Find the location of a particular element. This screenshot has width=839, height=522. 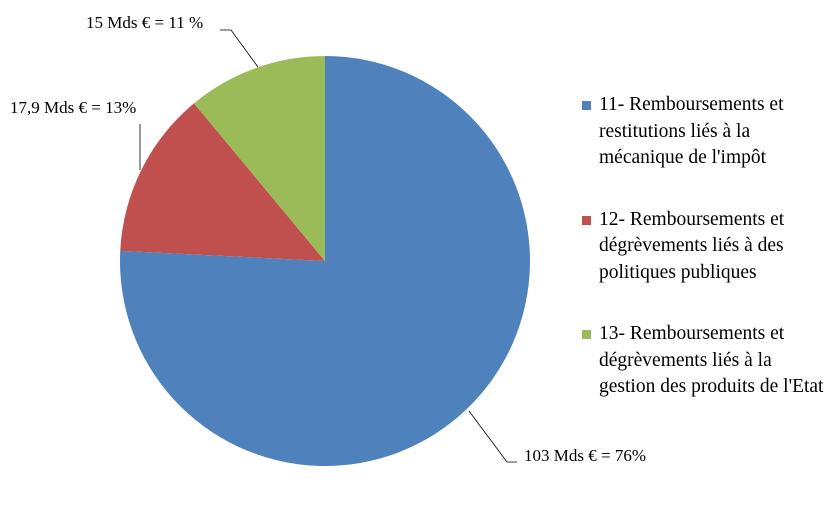

data-label-slice-1: 103 Mds € = 76% is located at coordinates (585, 455).